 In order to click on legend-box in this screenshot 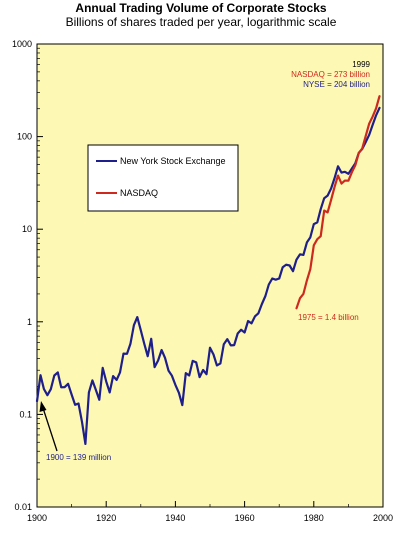, I will do `click(163, 178)`.